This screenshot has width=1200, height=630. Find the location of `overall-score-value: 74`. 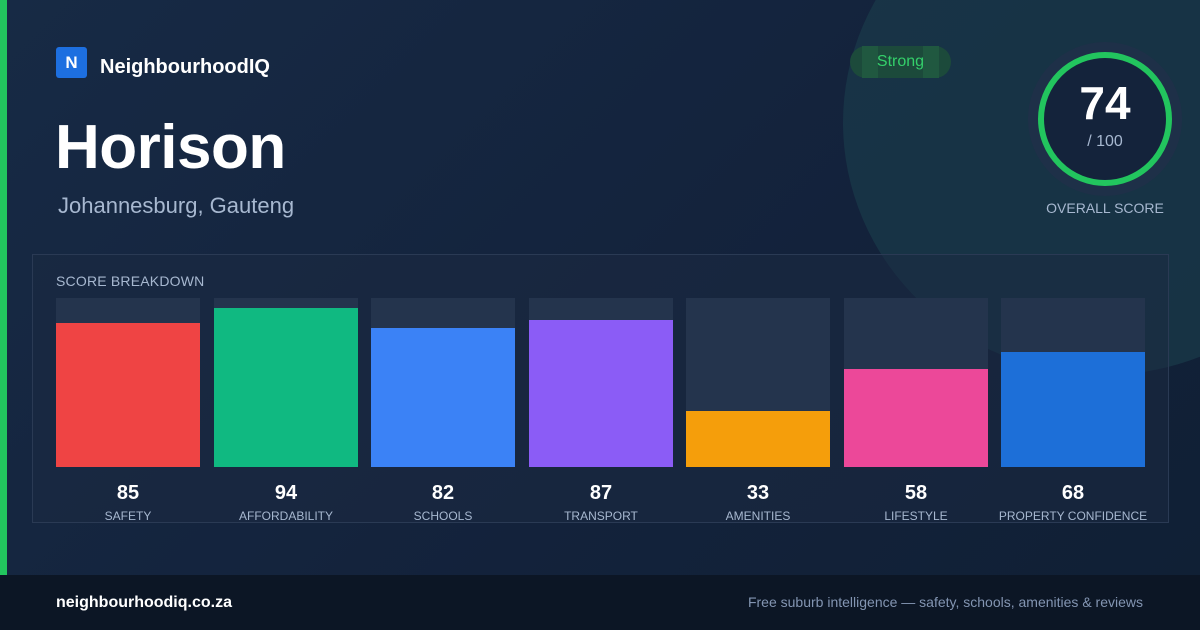

overall-score-value: 74 is located at coordinates (1105, 103).